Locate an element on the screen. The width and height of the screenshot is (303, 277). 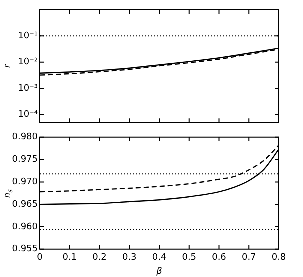
x-tick-label: 0 is located at coordinates (40, 258).